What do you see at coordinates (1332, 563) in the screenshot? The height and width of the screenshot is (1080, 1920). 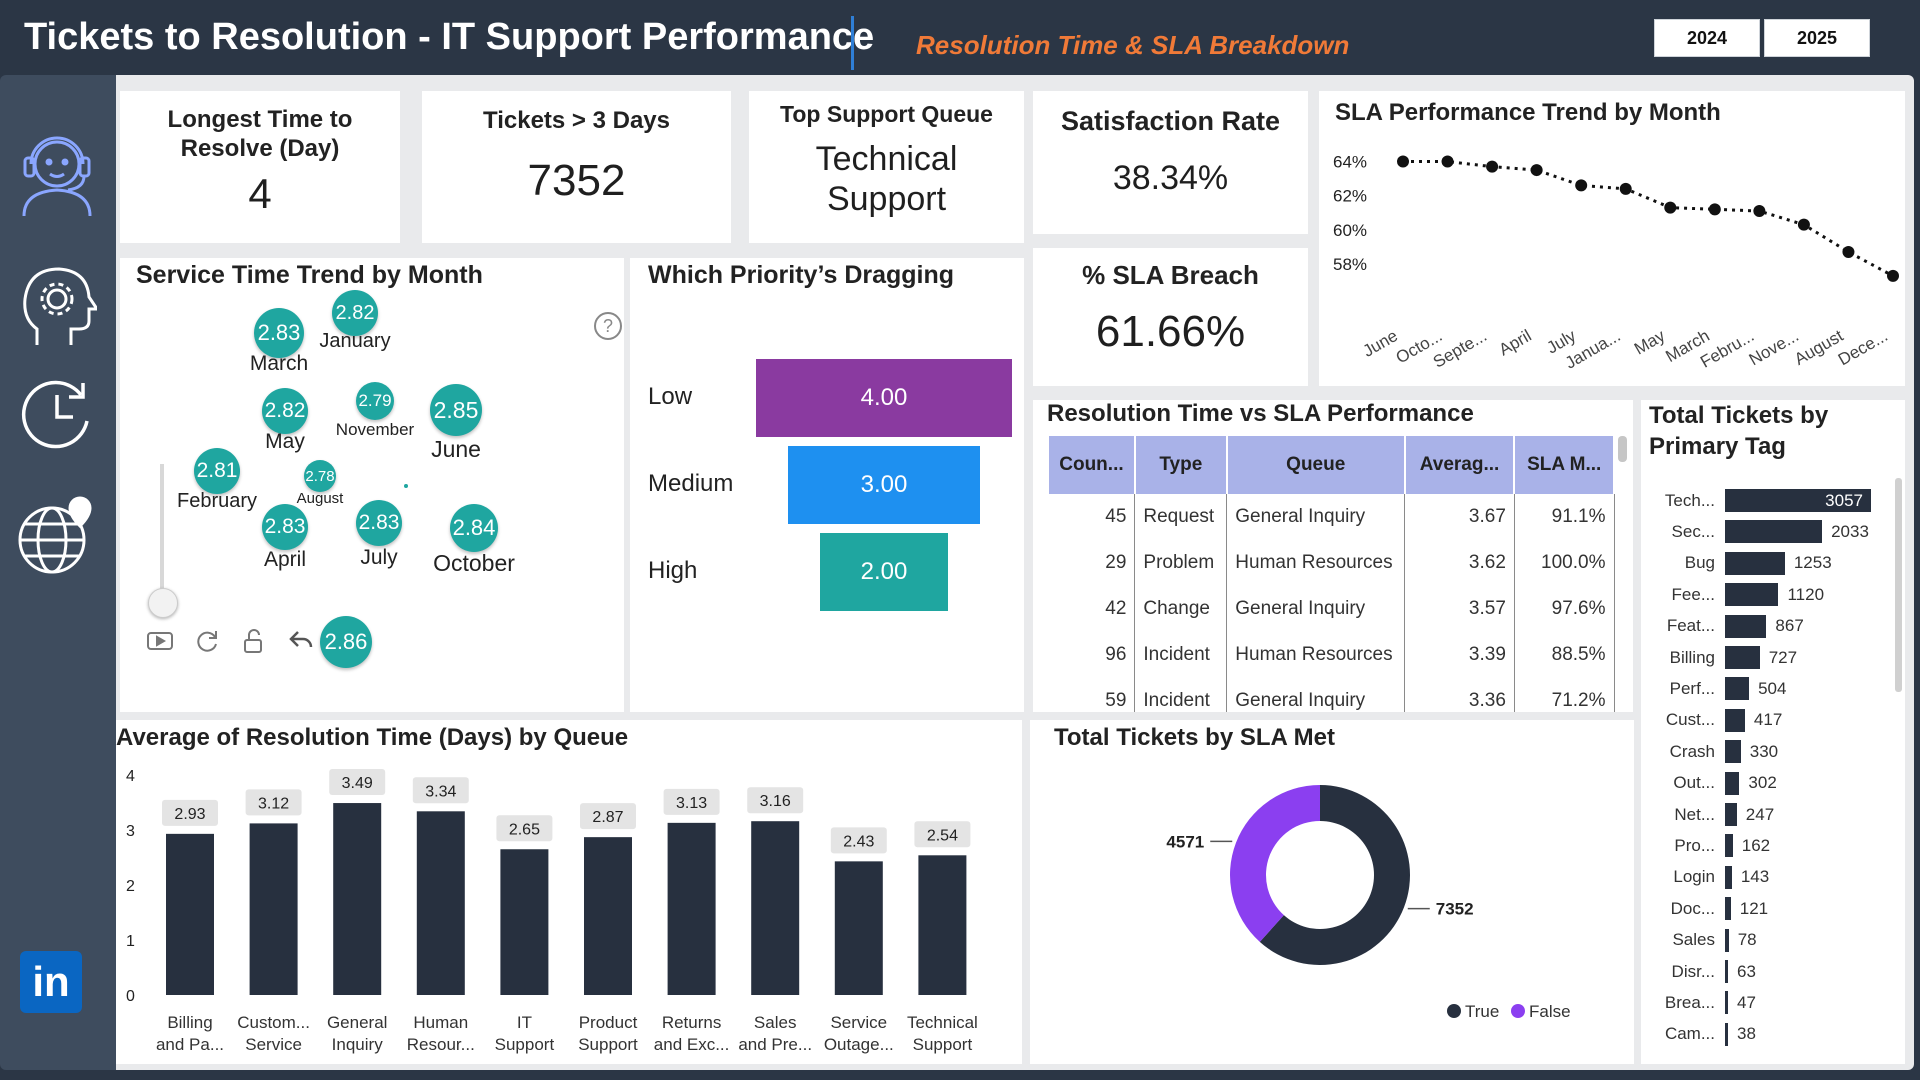 I see `table-row: 29 Problem Human Resources 3.62 100.0%` at bounding box center [1332, 563].